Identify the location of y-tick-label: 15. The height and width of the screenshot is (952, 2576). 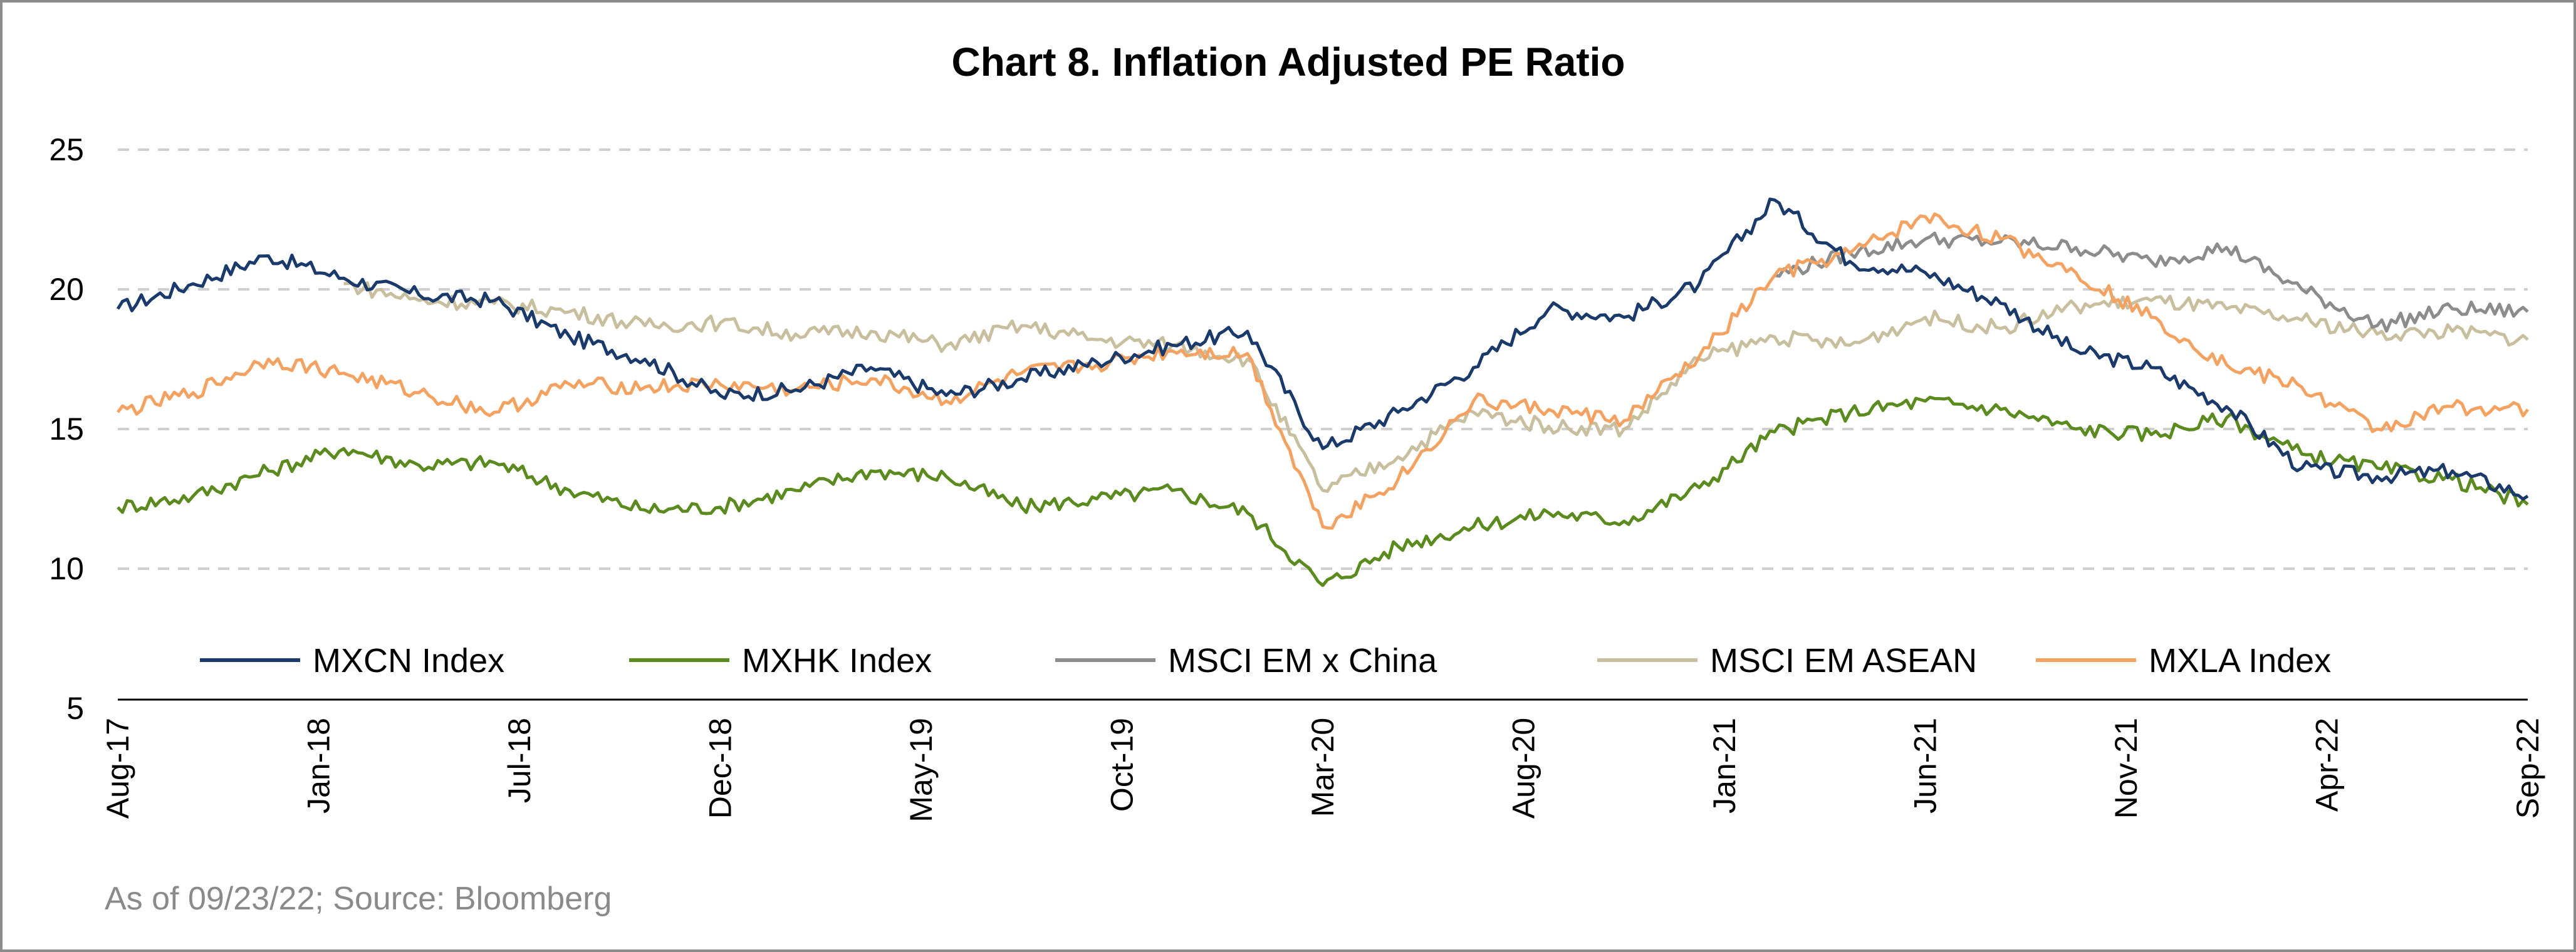
(66, 429).